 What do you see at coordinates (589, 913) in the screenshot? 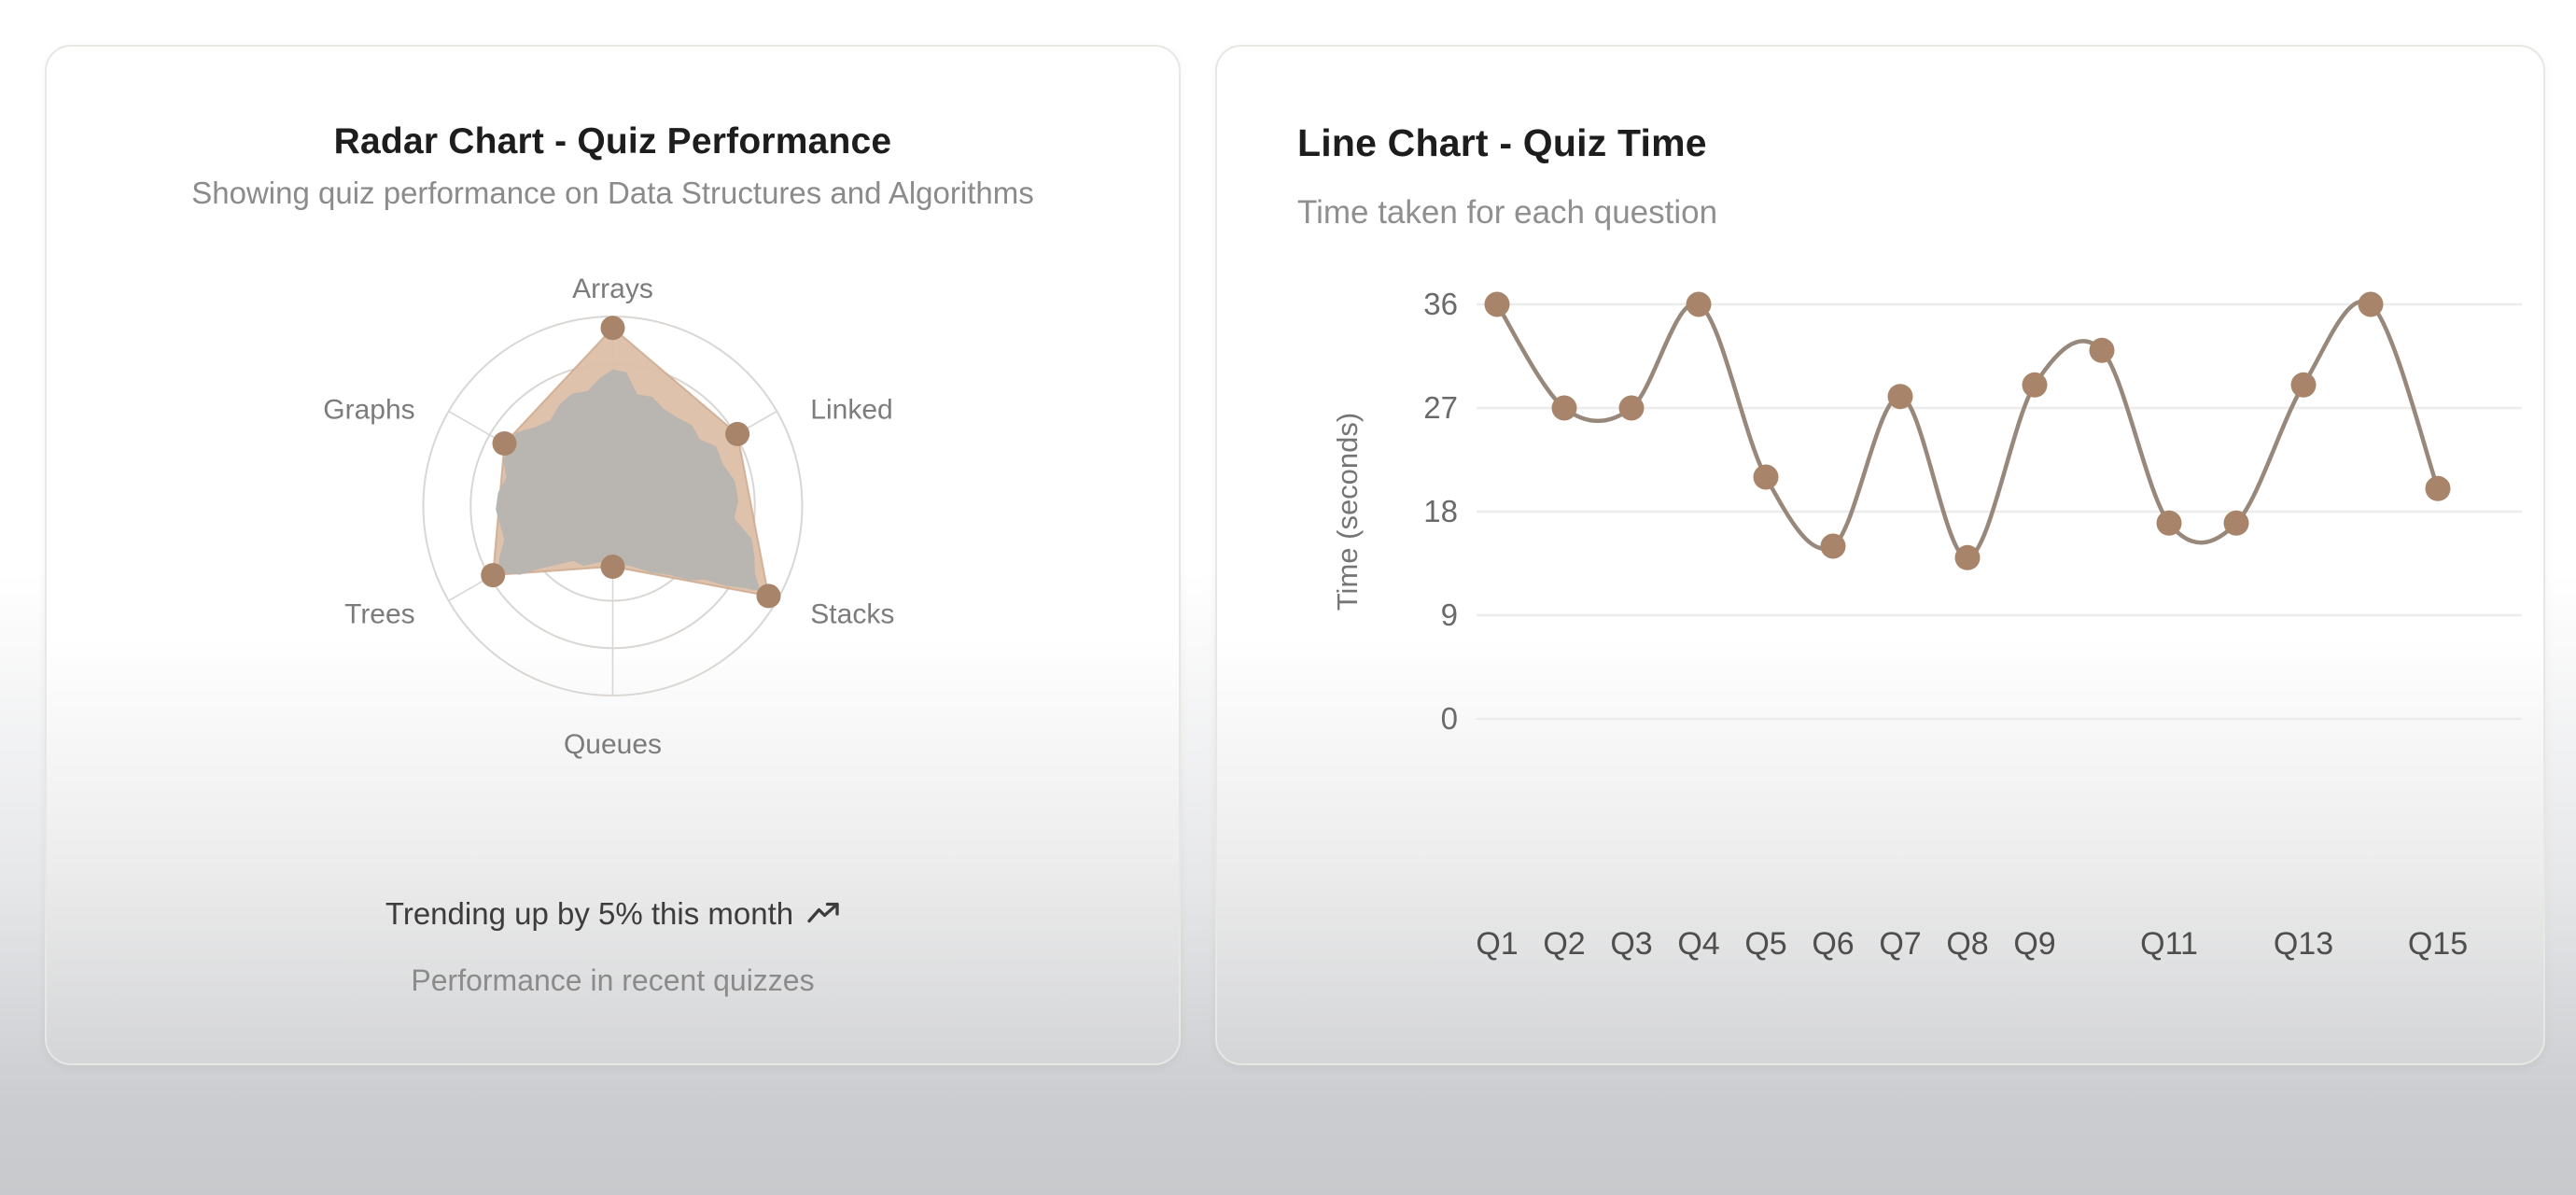
I see `radar-footer-text: Trending up by 5% this month` at bounding box center [589, 913].